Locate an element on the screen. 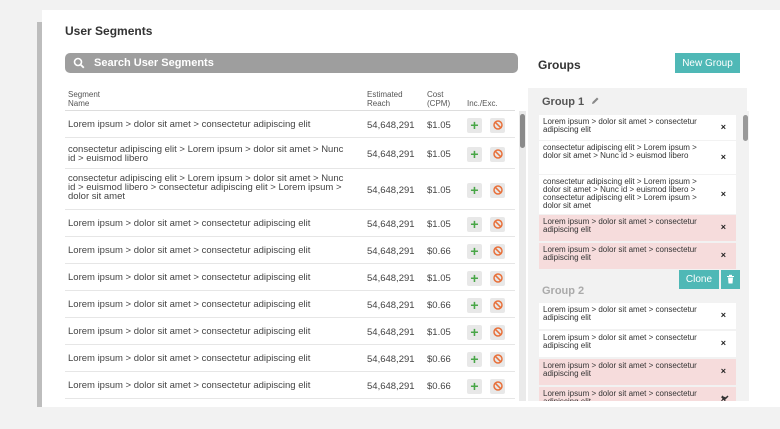 The height and width of the screenshot is (429, 780). group-1-title: Group 1 is located at coordinates (571, 102).